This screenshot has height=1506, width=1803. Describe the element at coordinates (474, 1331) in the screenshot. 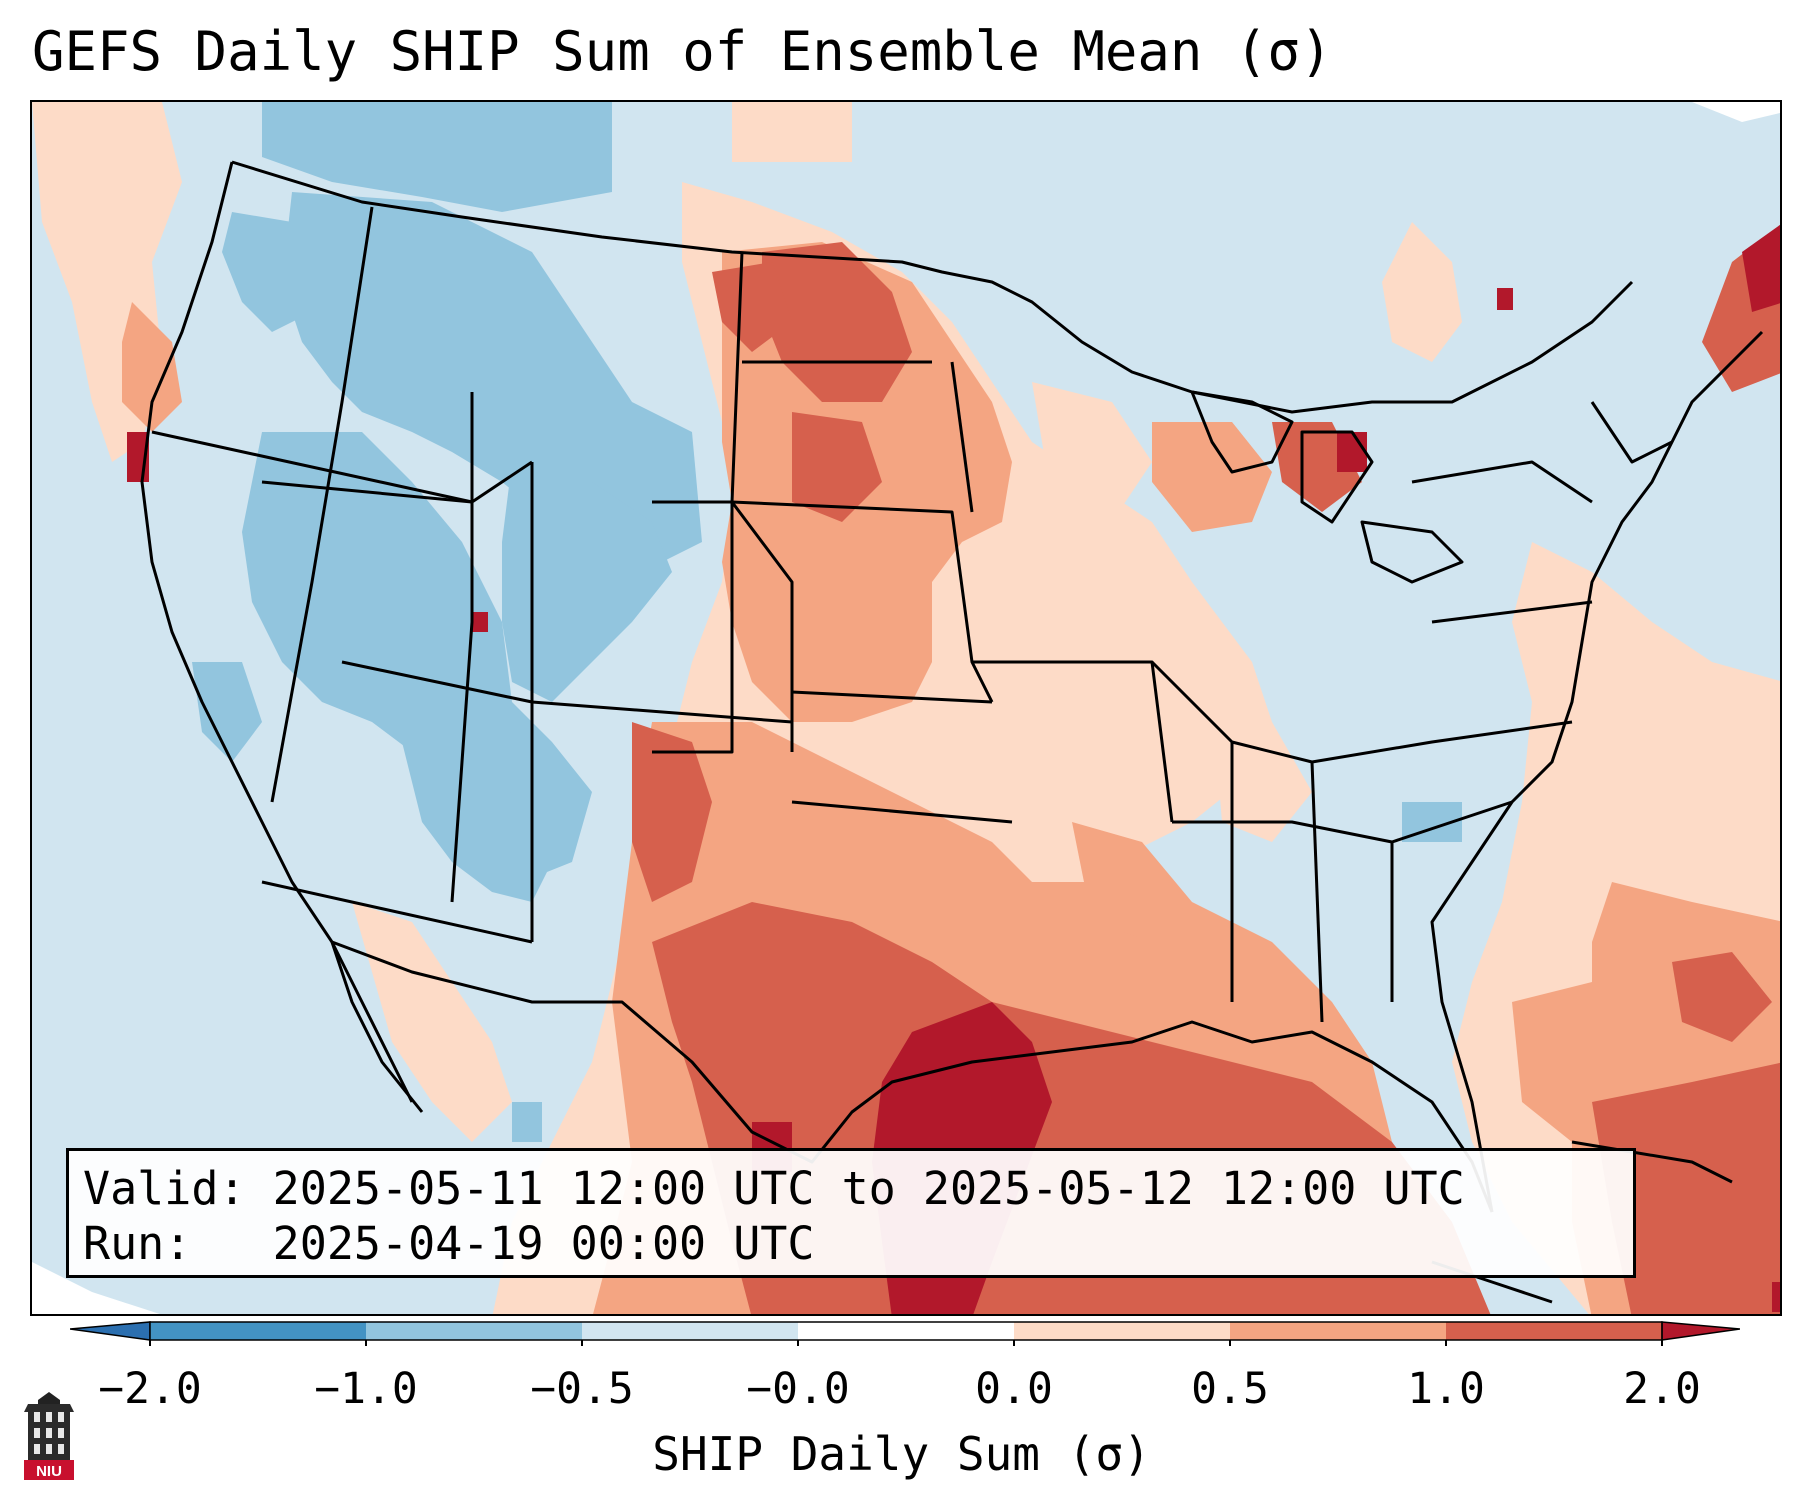

I see `colorbar-seg-blue-mid` at that location.